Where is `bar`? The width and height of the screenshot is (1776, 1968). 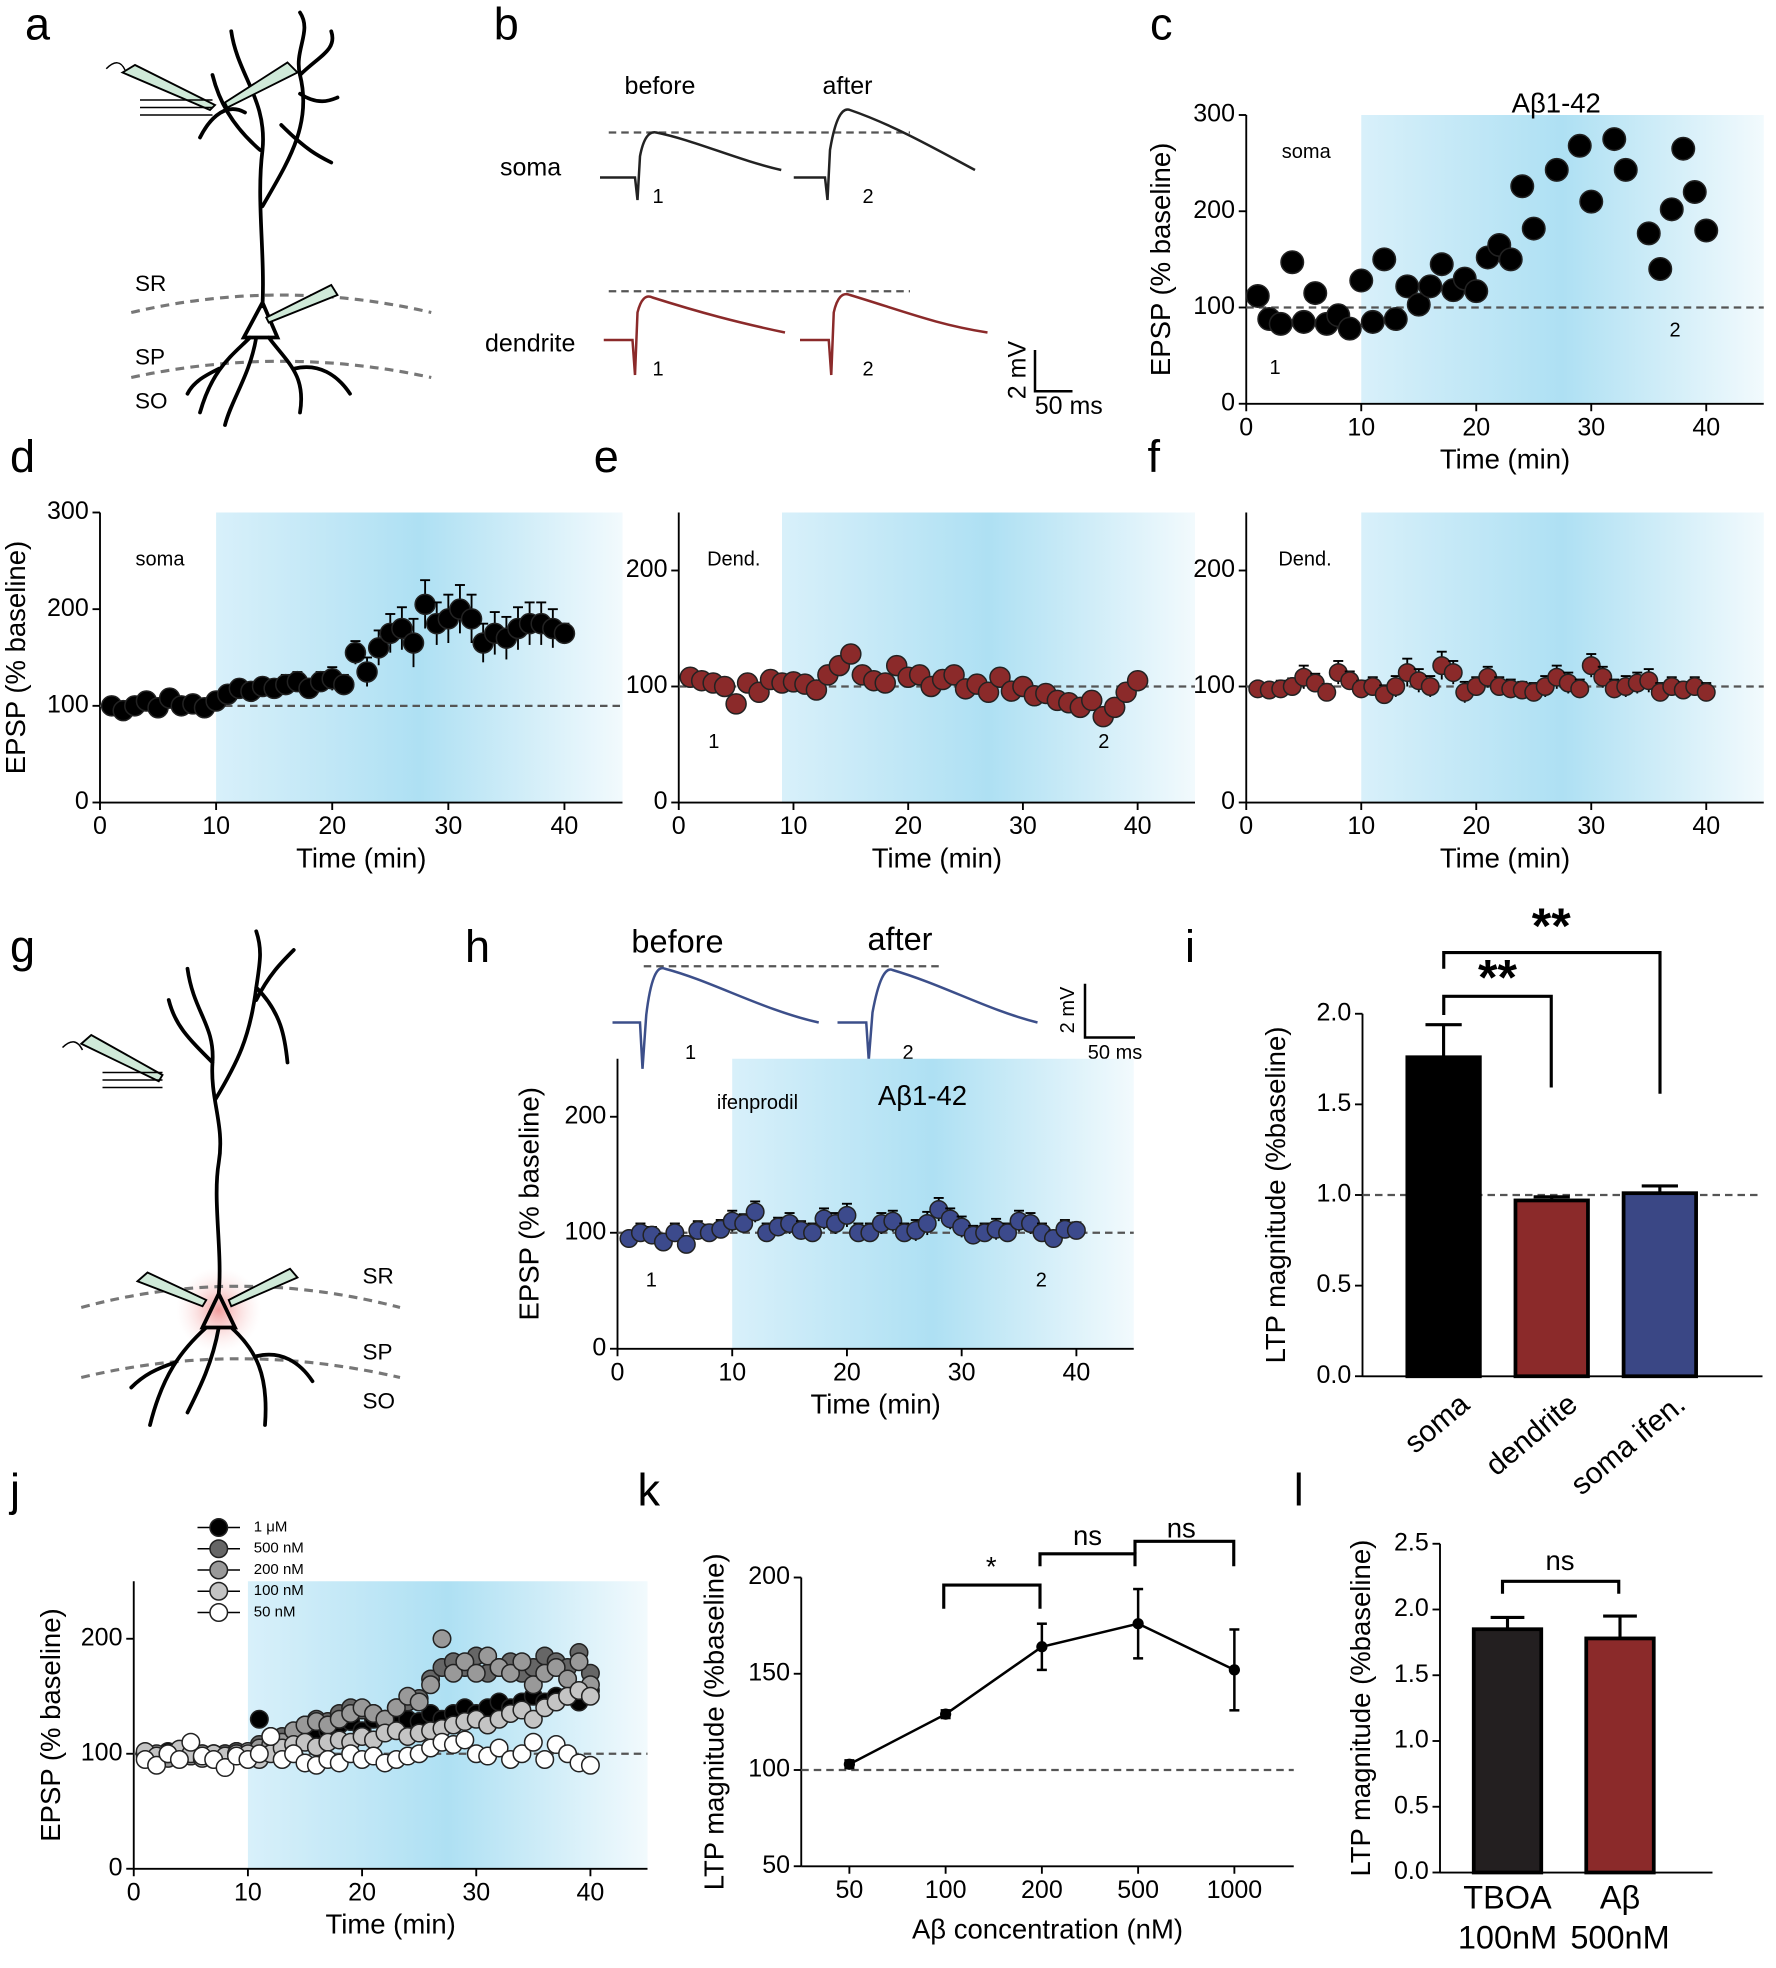 bar is located at coordinates (1551, 1288).